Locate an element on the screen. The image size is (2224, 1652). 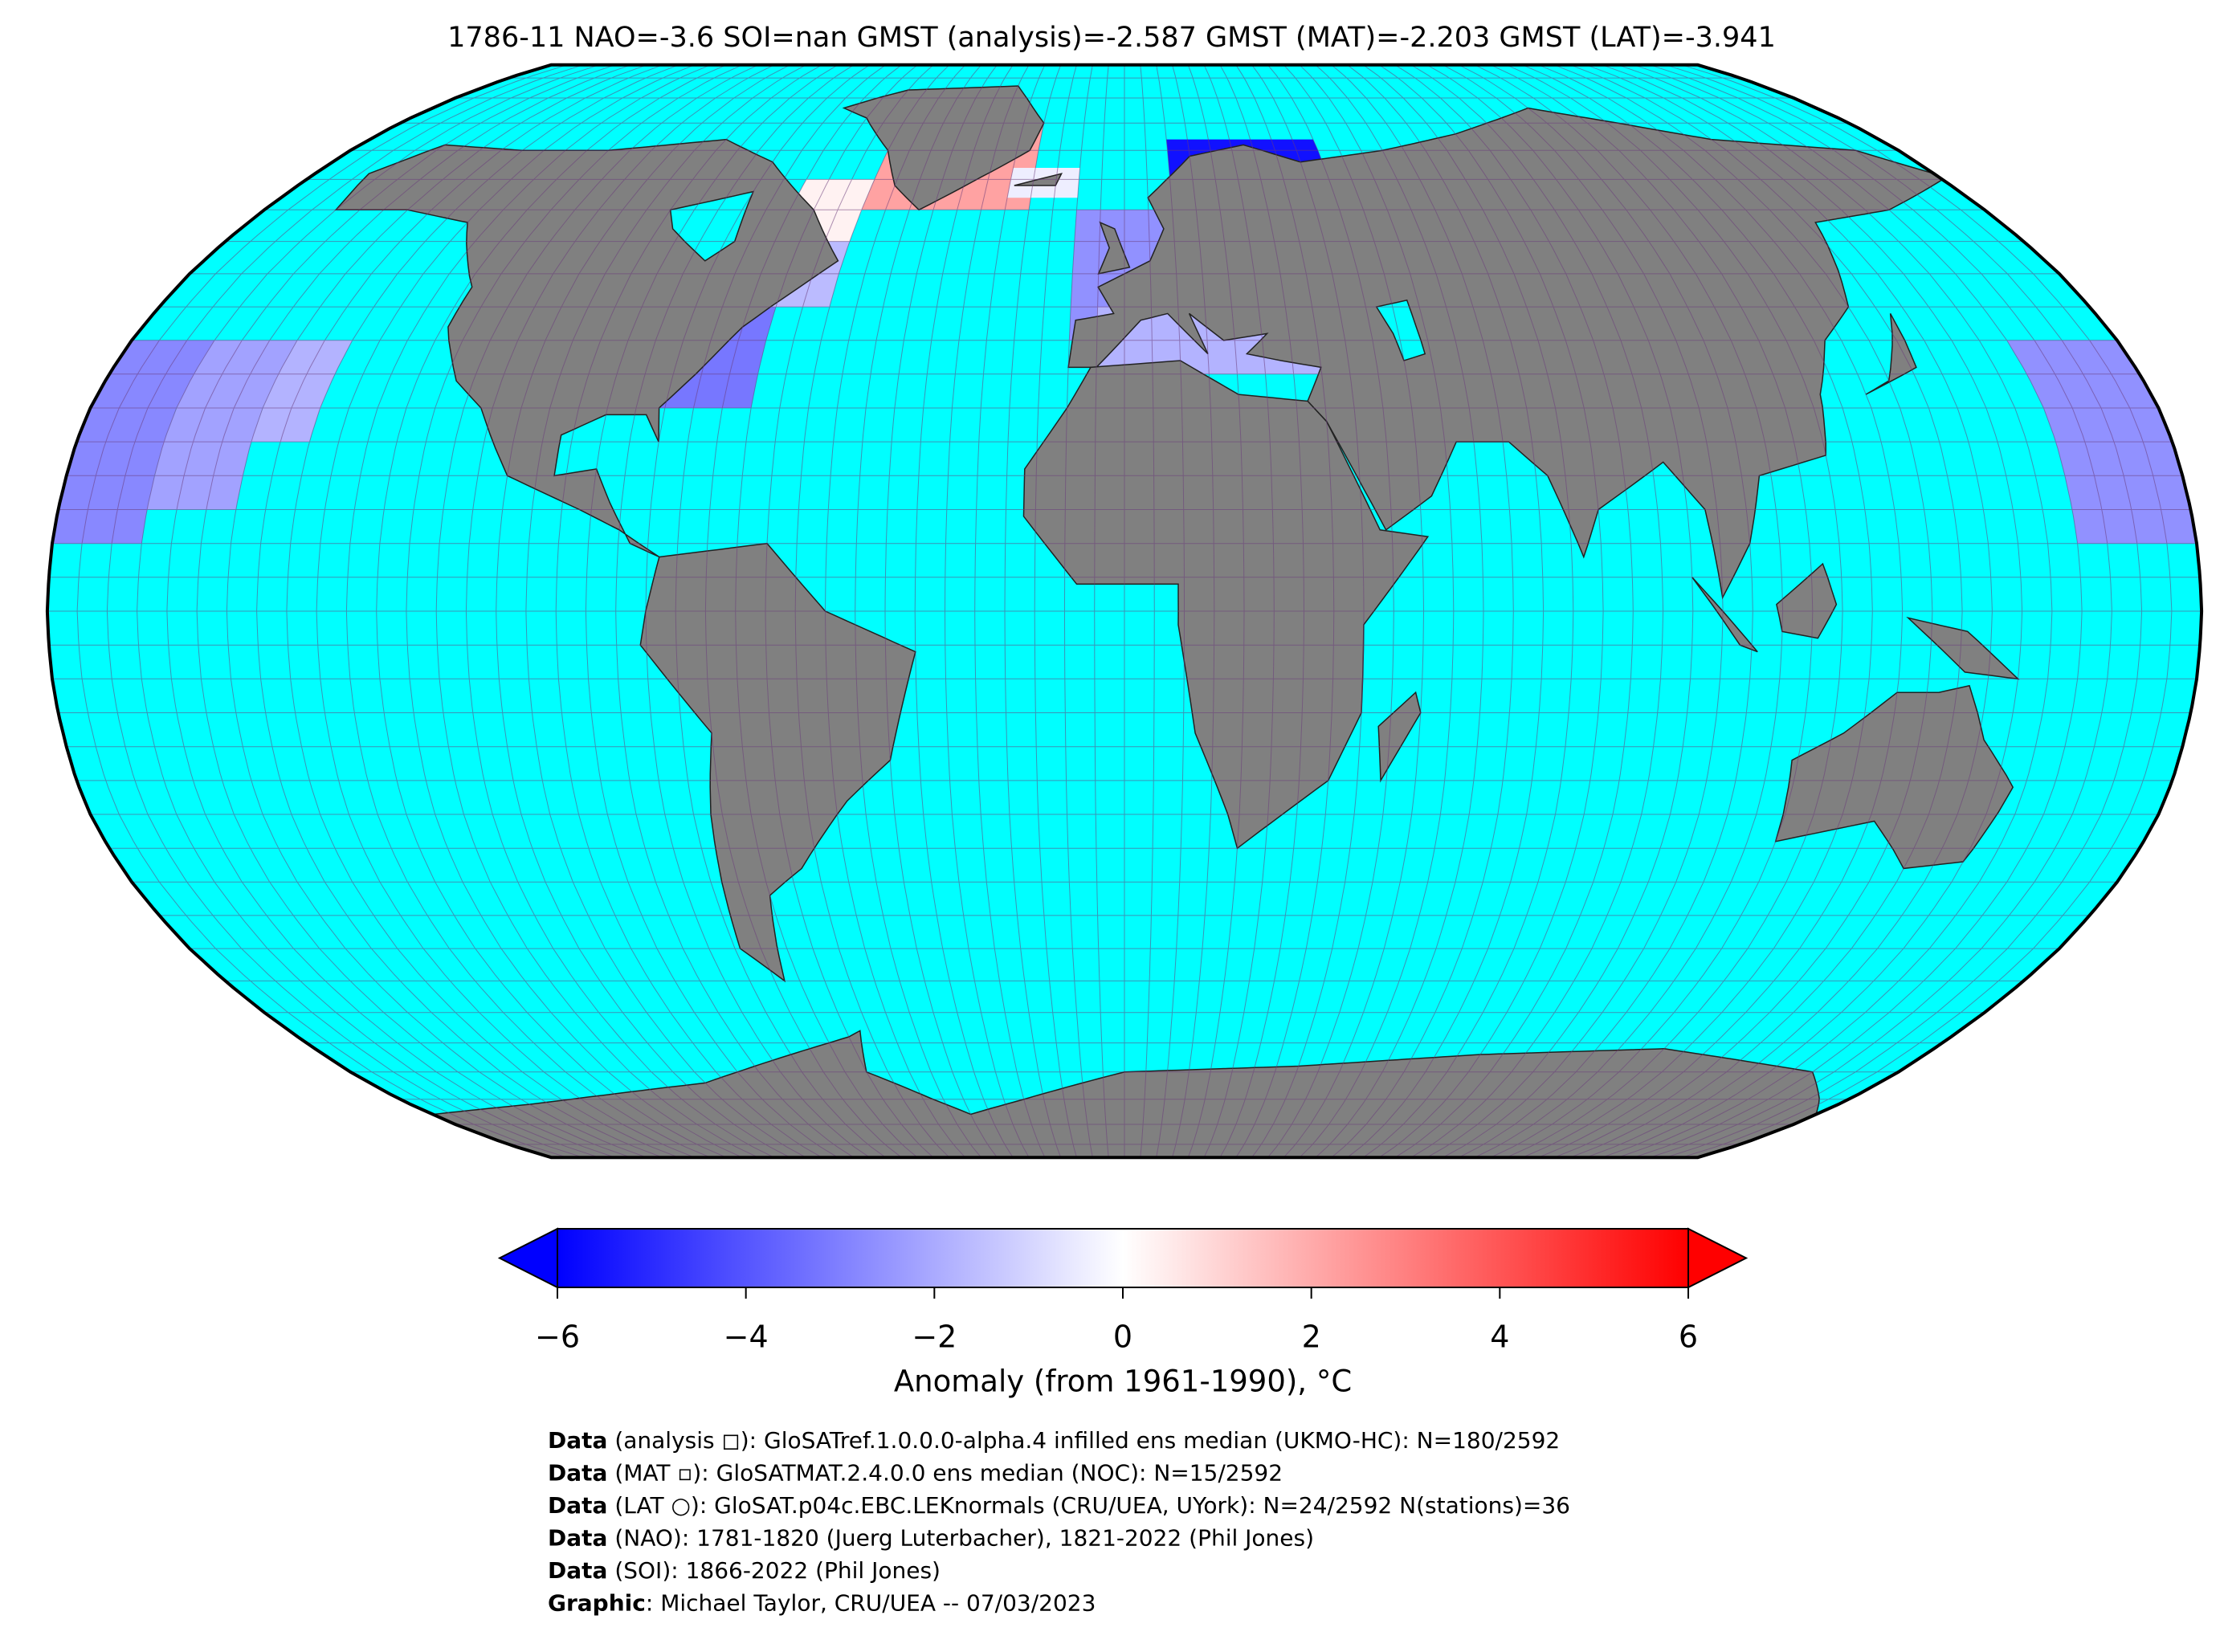
colorbar-tick-label: 4 is located at coordinates (1499, 1337).